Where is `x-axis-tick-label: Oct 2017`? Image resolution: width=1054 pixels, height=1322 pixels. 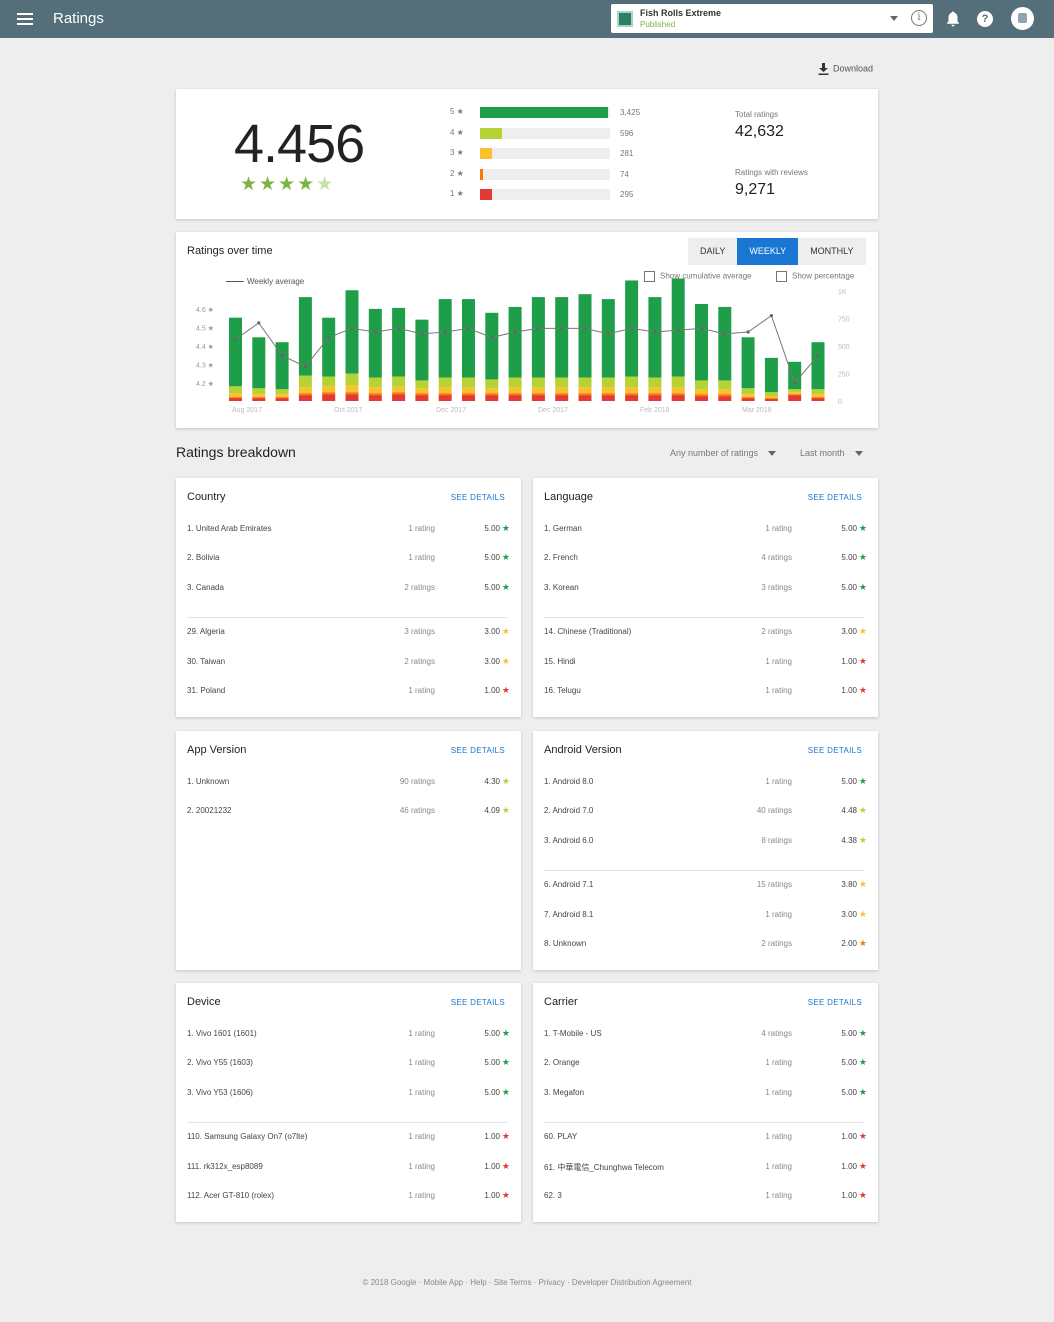
x-axis-tick-label: Oct 2017 is located at coordinates (348, 410).